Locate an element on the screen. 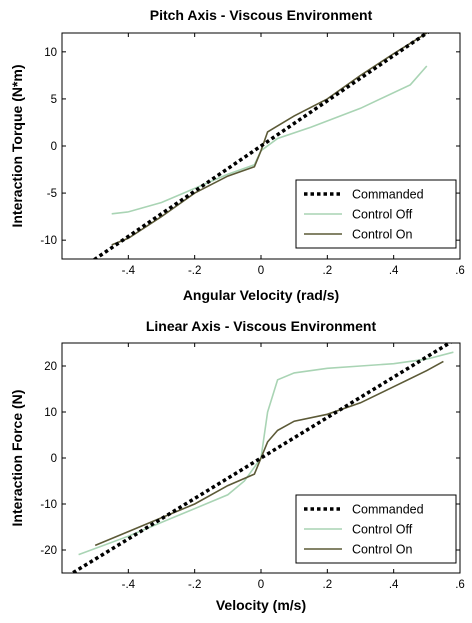 The width and height of the screenshot is (472, 623). y-axis-label: Interaction Force (N) is located at coordinates (17, 458).